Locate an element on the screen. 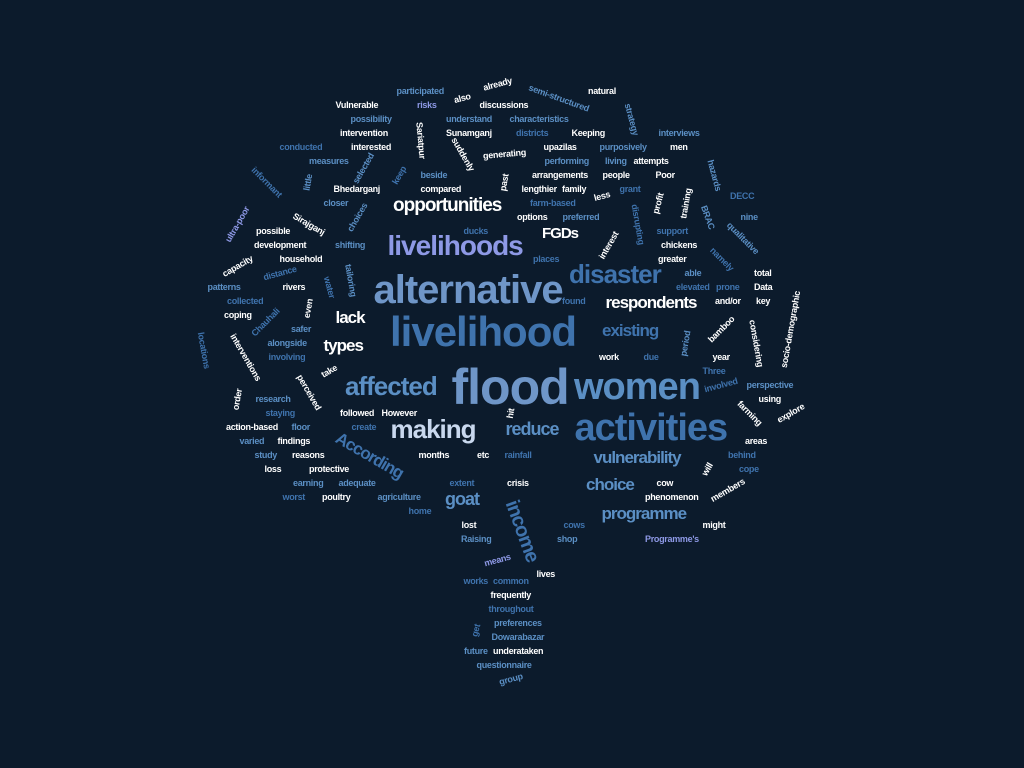 This screenshot has height=768, width=1024. cloud-word-and-or: and/or is located at coordinates (728, 300).